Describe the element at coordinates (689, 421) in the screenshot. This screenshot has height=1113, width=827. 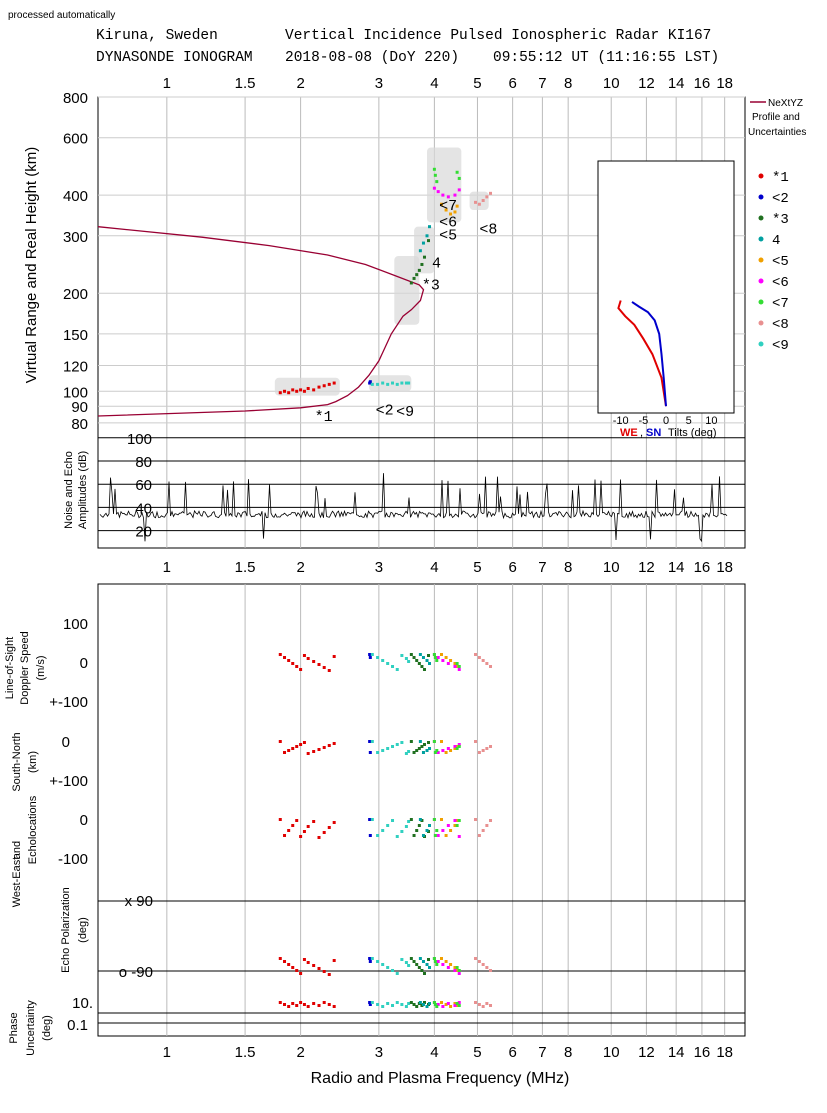
I see `tilt-tick-label: 5` at that location.